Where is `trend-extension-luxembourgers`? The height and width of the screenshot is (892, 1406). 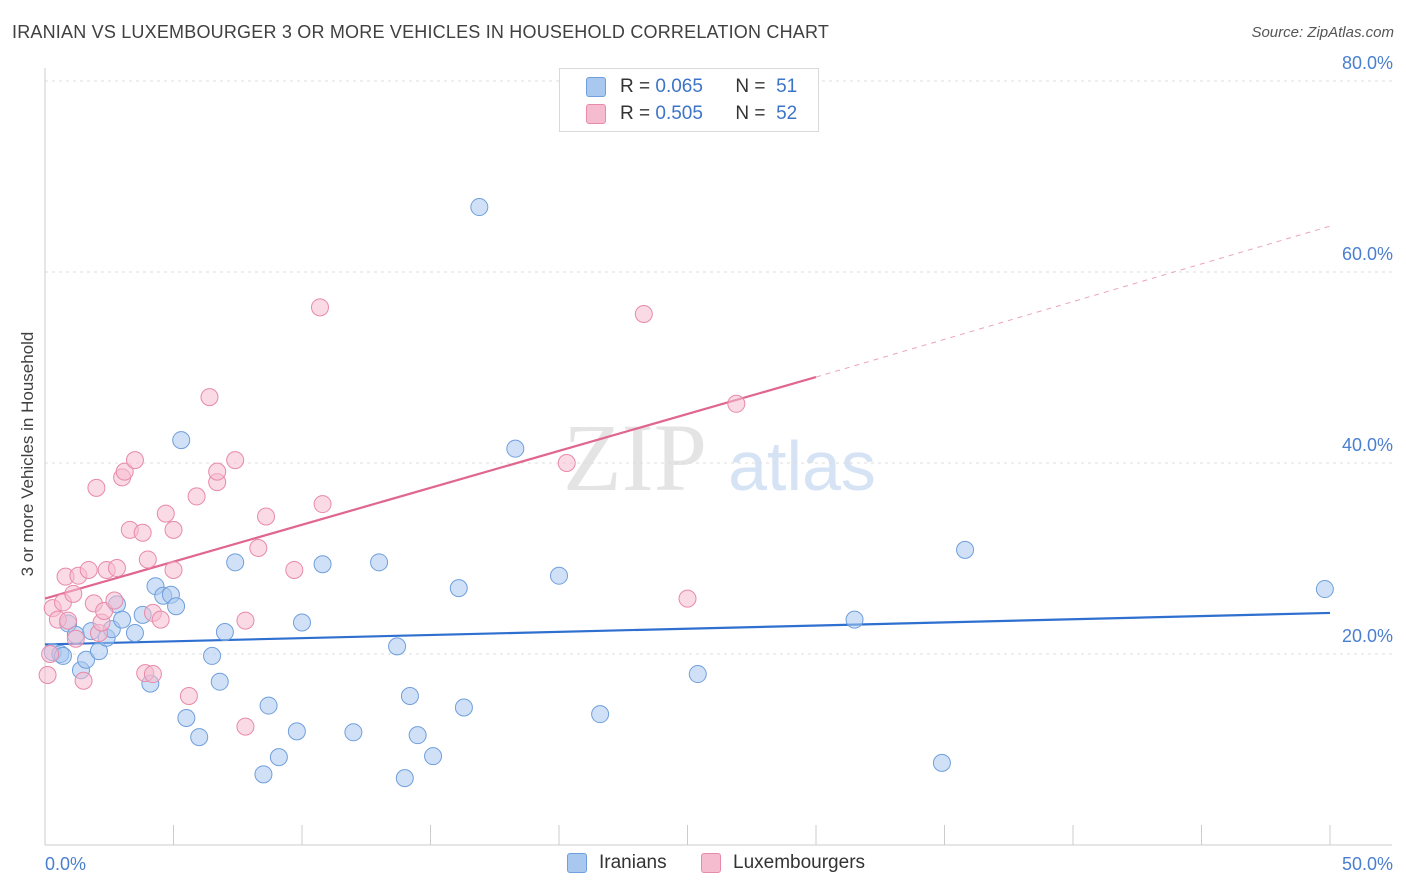
trend-extension-luxembourgers is located at coordinates (1073, 301).